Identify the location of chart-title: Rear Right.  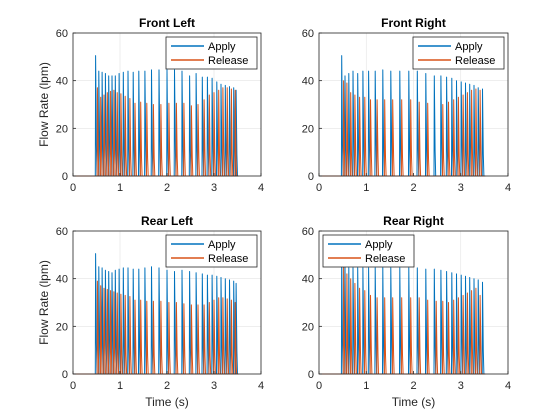
(413, 221).